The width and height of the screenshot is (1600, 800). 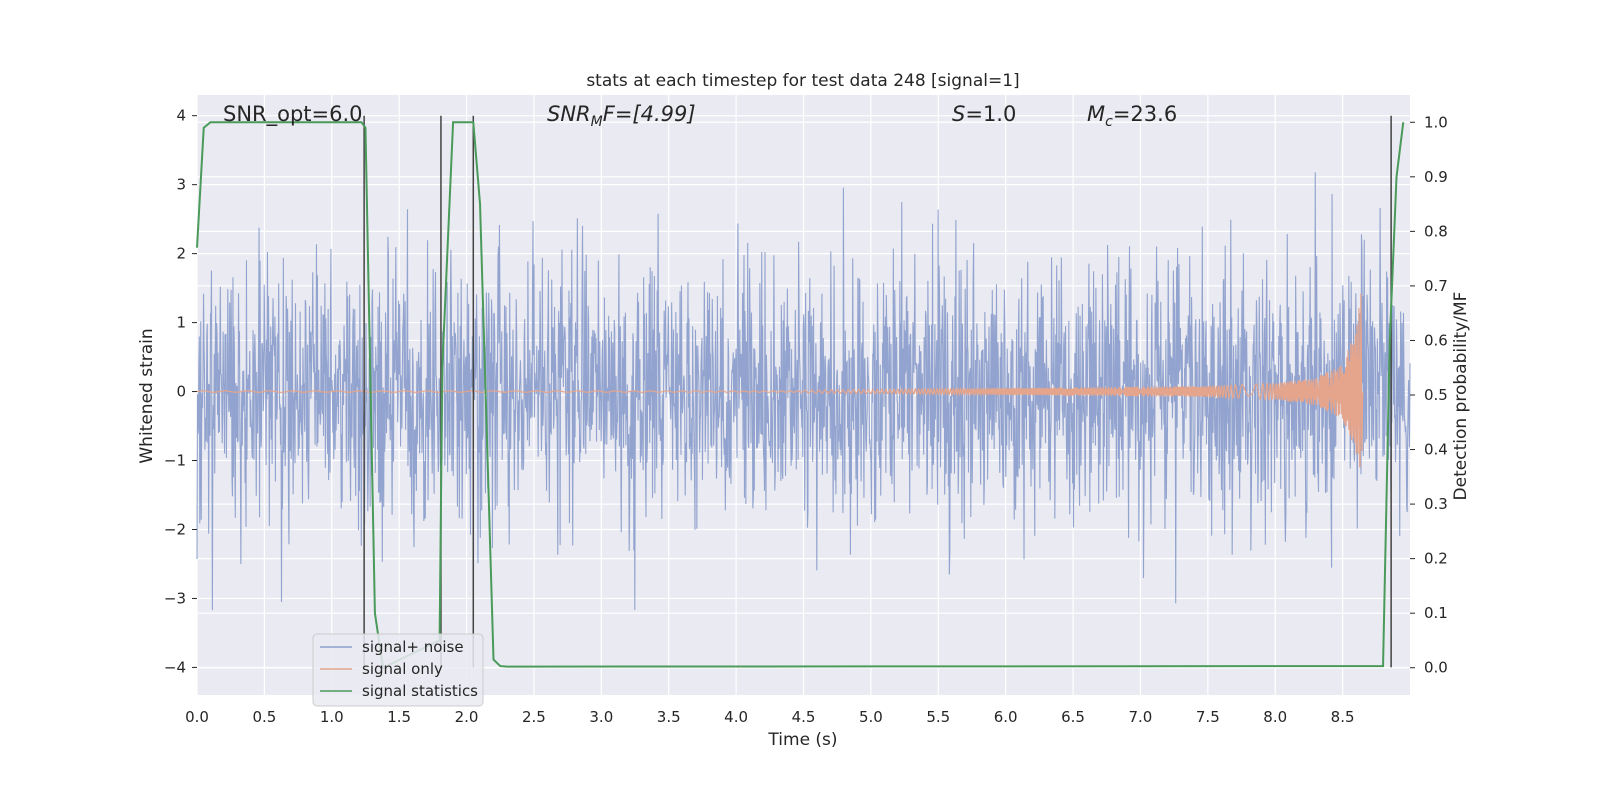 What do you see at coordinates (402, 669) in the screenshot?
I see `legend-label-signal-only: signal only` at bounding box center [402, 669].